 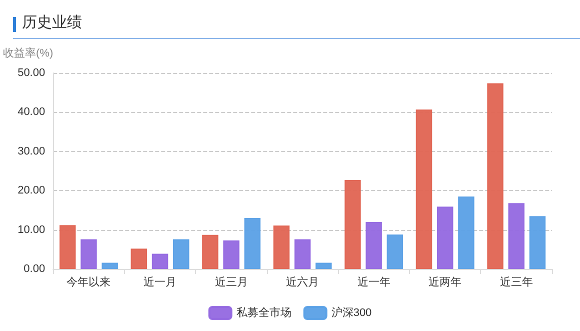 What do you see at coordinates (28, 53) in the screenshot?
I see `y-axis-title: 收益率(%)` at bounding box center [28, 53].